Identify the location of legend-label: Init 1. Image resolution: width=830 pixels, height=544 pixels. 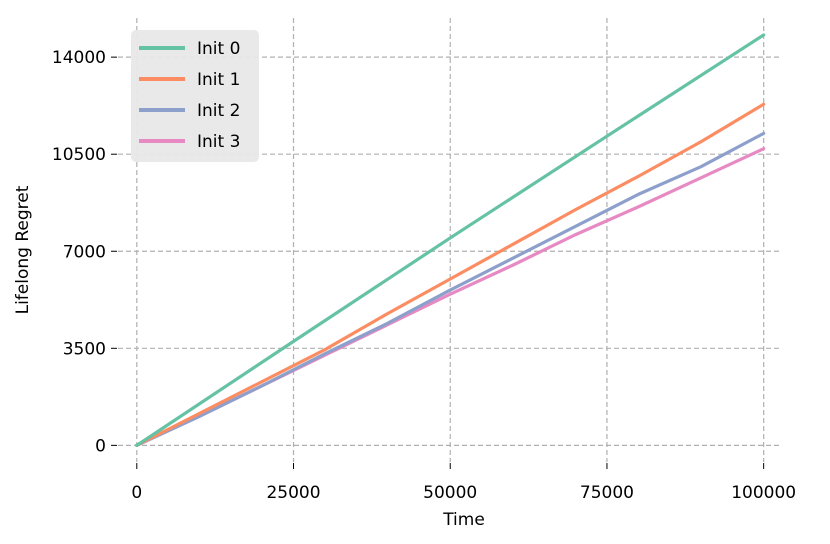
(218, 80).